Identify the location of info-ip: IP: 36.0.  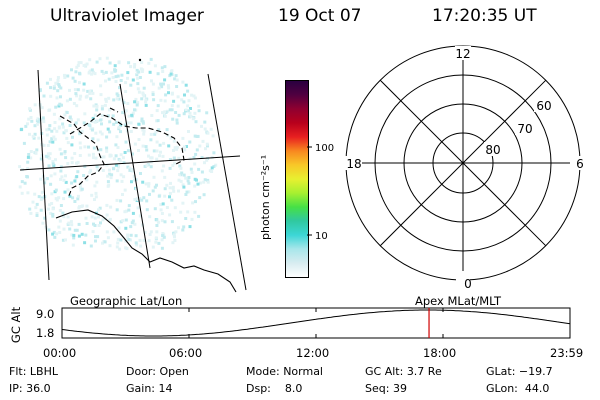
(30, 388).